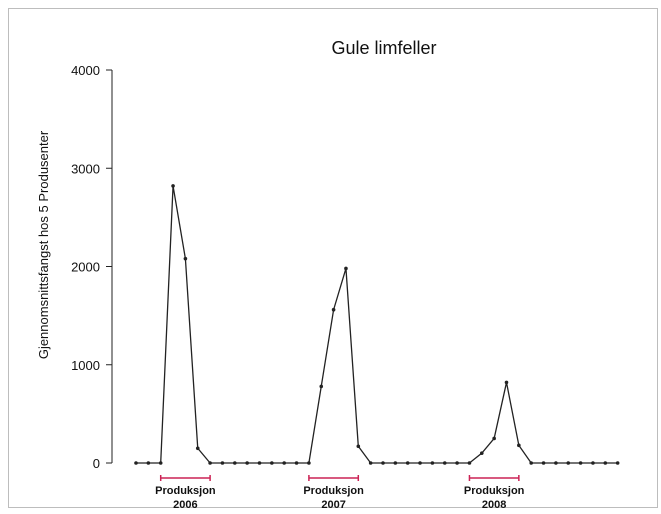 This screenshot has height=514, width=661. I want to click on y-tick-label: 2000, so click(85, 267).